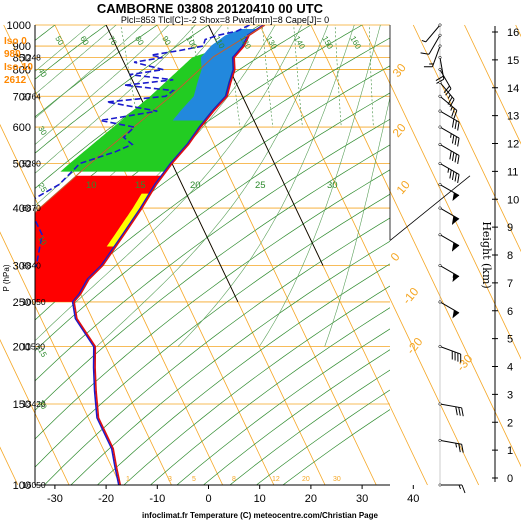 This screenshot has width=521, height=521. What do you see at coordinates (55, 499) in the screenshot?
I see `temperature-tick-label: -30` at bounding box center [55, 499].